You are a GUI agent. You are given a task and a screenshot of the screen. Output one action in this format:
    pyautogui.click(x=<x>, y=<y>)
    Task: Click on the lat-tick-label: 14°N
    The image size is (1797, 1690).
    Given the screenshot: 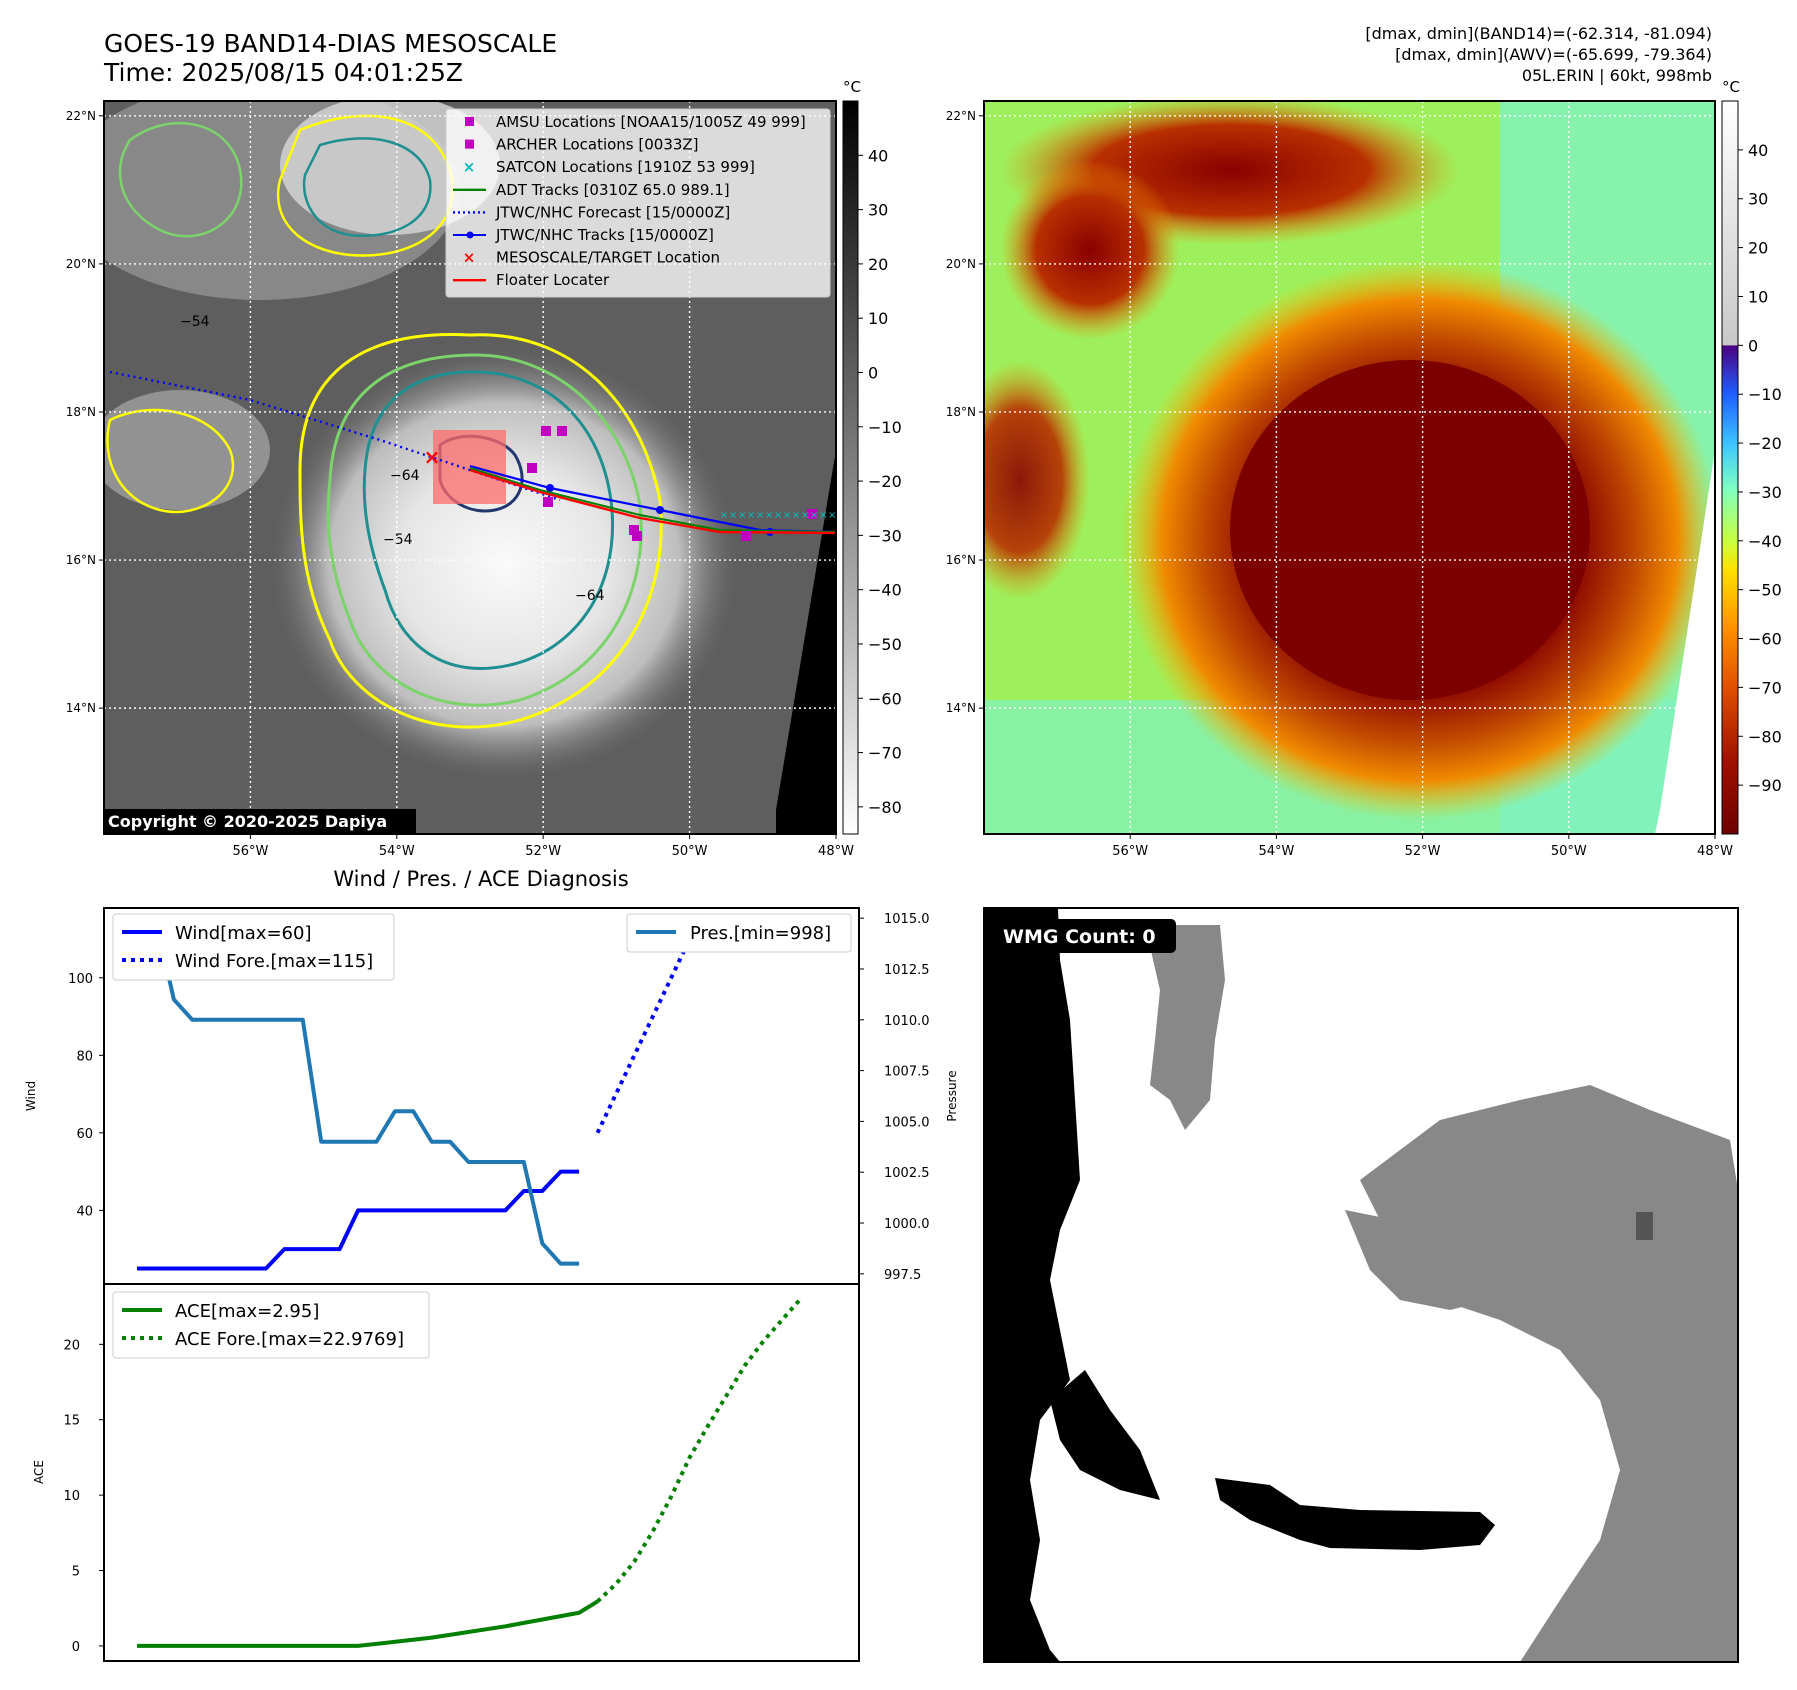 What is the action you would take?
    pyautogui.click(x=81, y=708)
    